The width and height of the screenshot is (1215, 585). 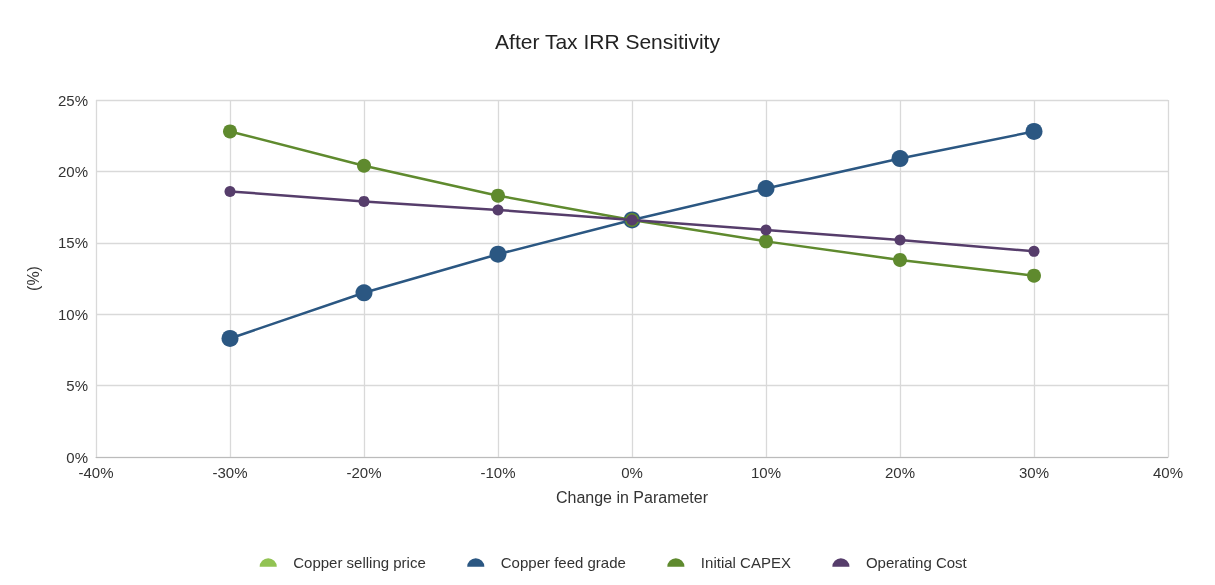 What do you see at coordinates (77, 457) in the screenshot?
I see `y-tick-label: 0%` at bounding box center [77, 457].